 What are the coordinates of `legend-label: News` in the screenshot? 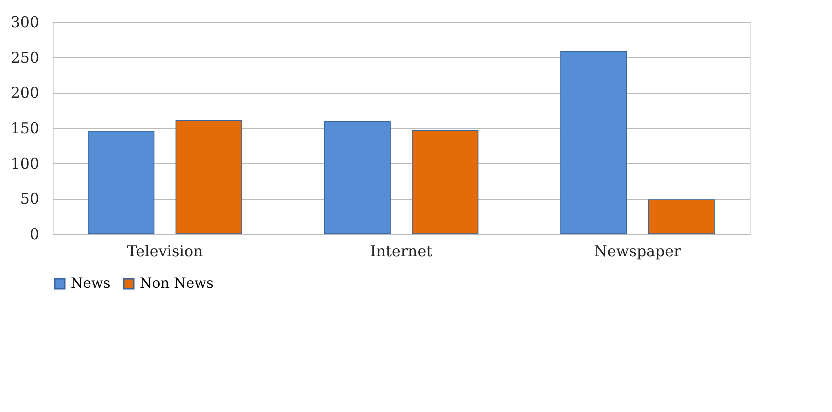 It's located at (91, 284).